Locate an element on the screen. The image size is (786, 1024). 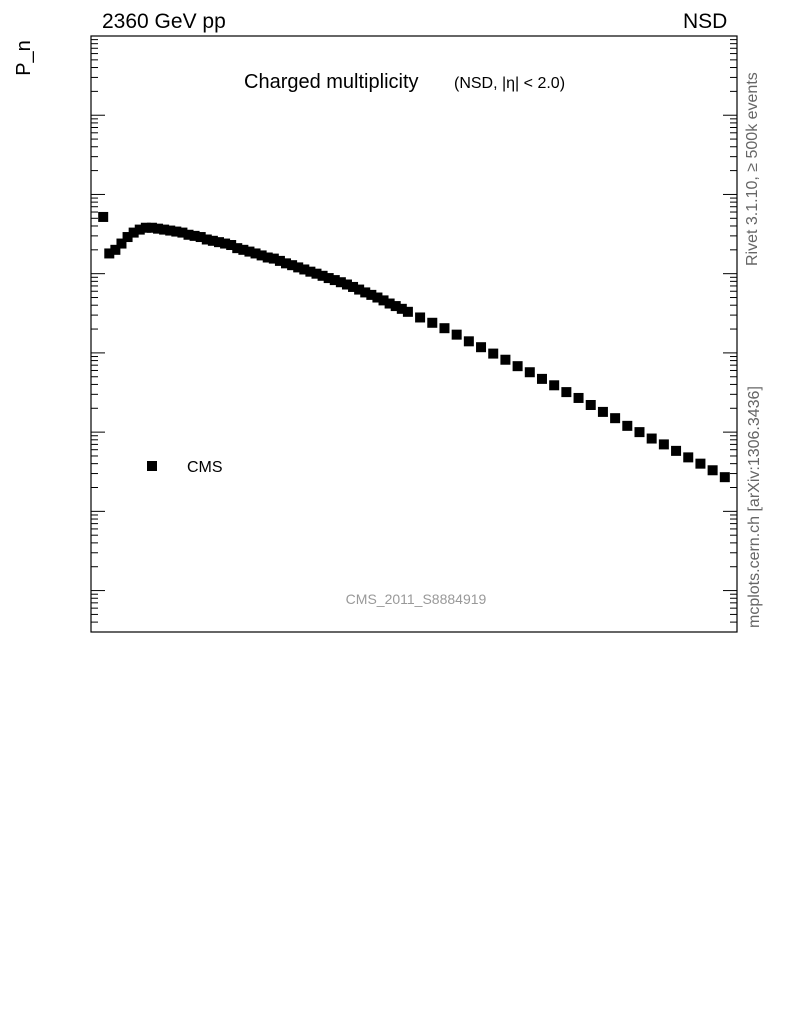
legend: CMS is located at coordinates (185, 467).